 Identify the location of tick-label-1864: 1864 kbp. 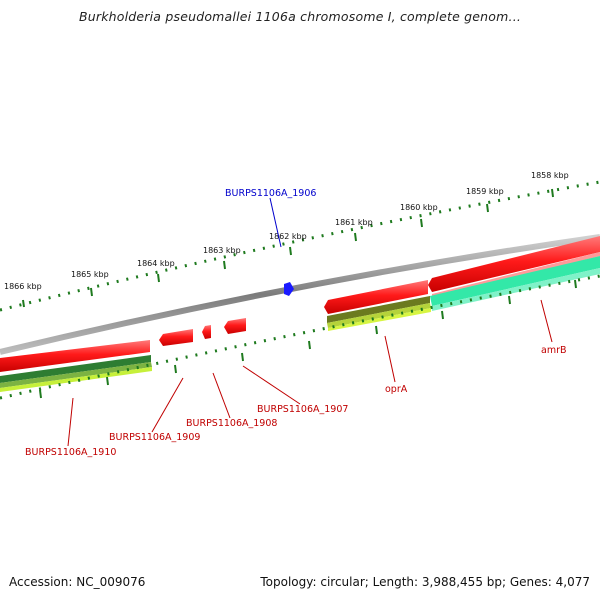
(156, 263).